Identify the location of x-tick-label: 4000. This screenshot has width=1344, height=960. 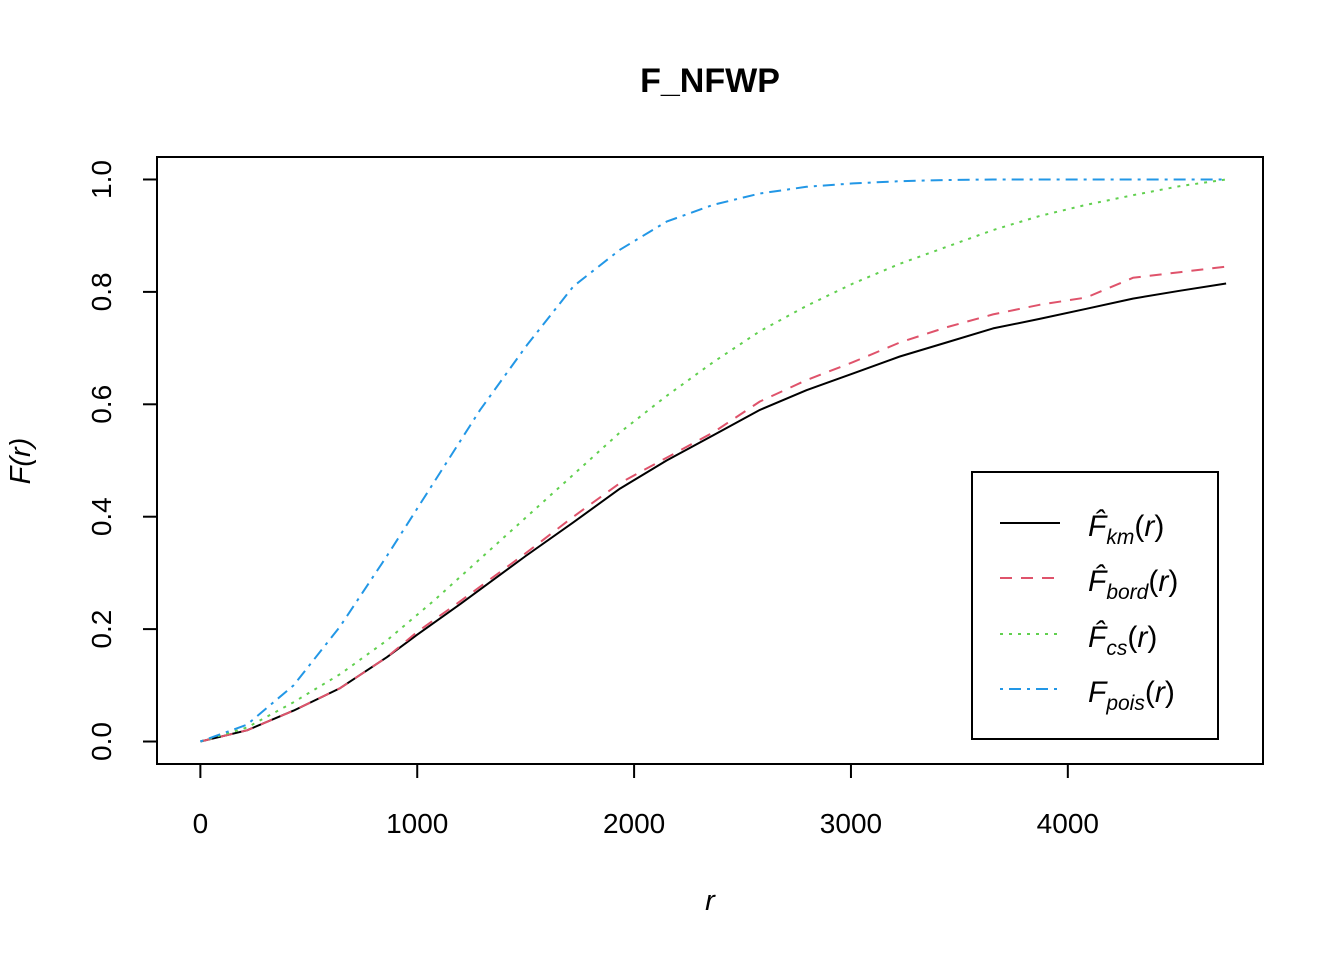
(1068, 823).